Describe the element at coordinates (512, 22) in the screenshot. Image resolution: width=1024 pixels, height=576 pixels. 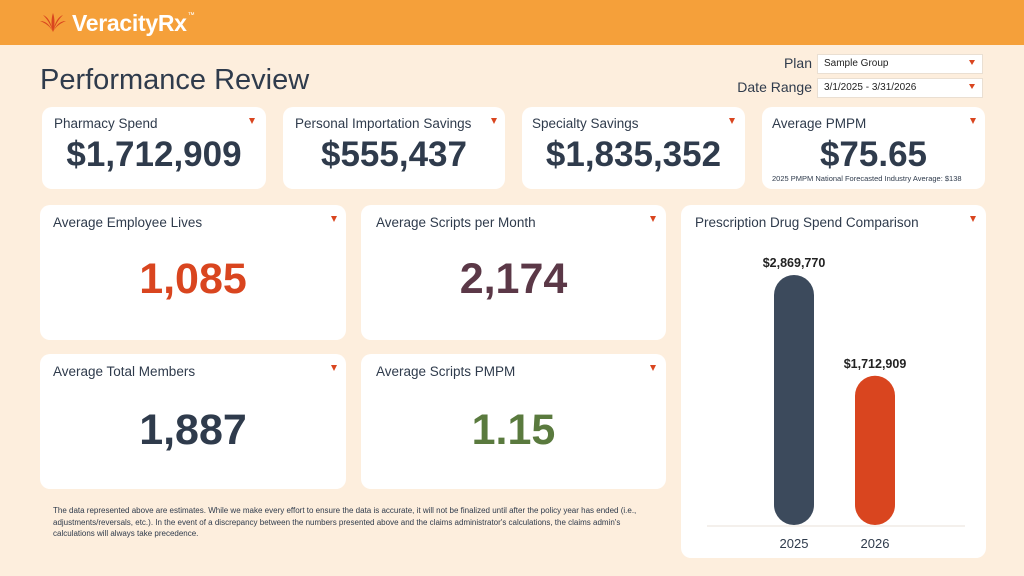
I see `top-header-bar: VeracityRx ™` at that location.